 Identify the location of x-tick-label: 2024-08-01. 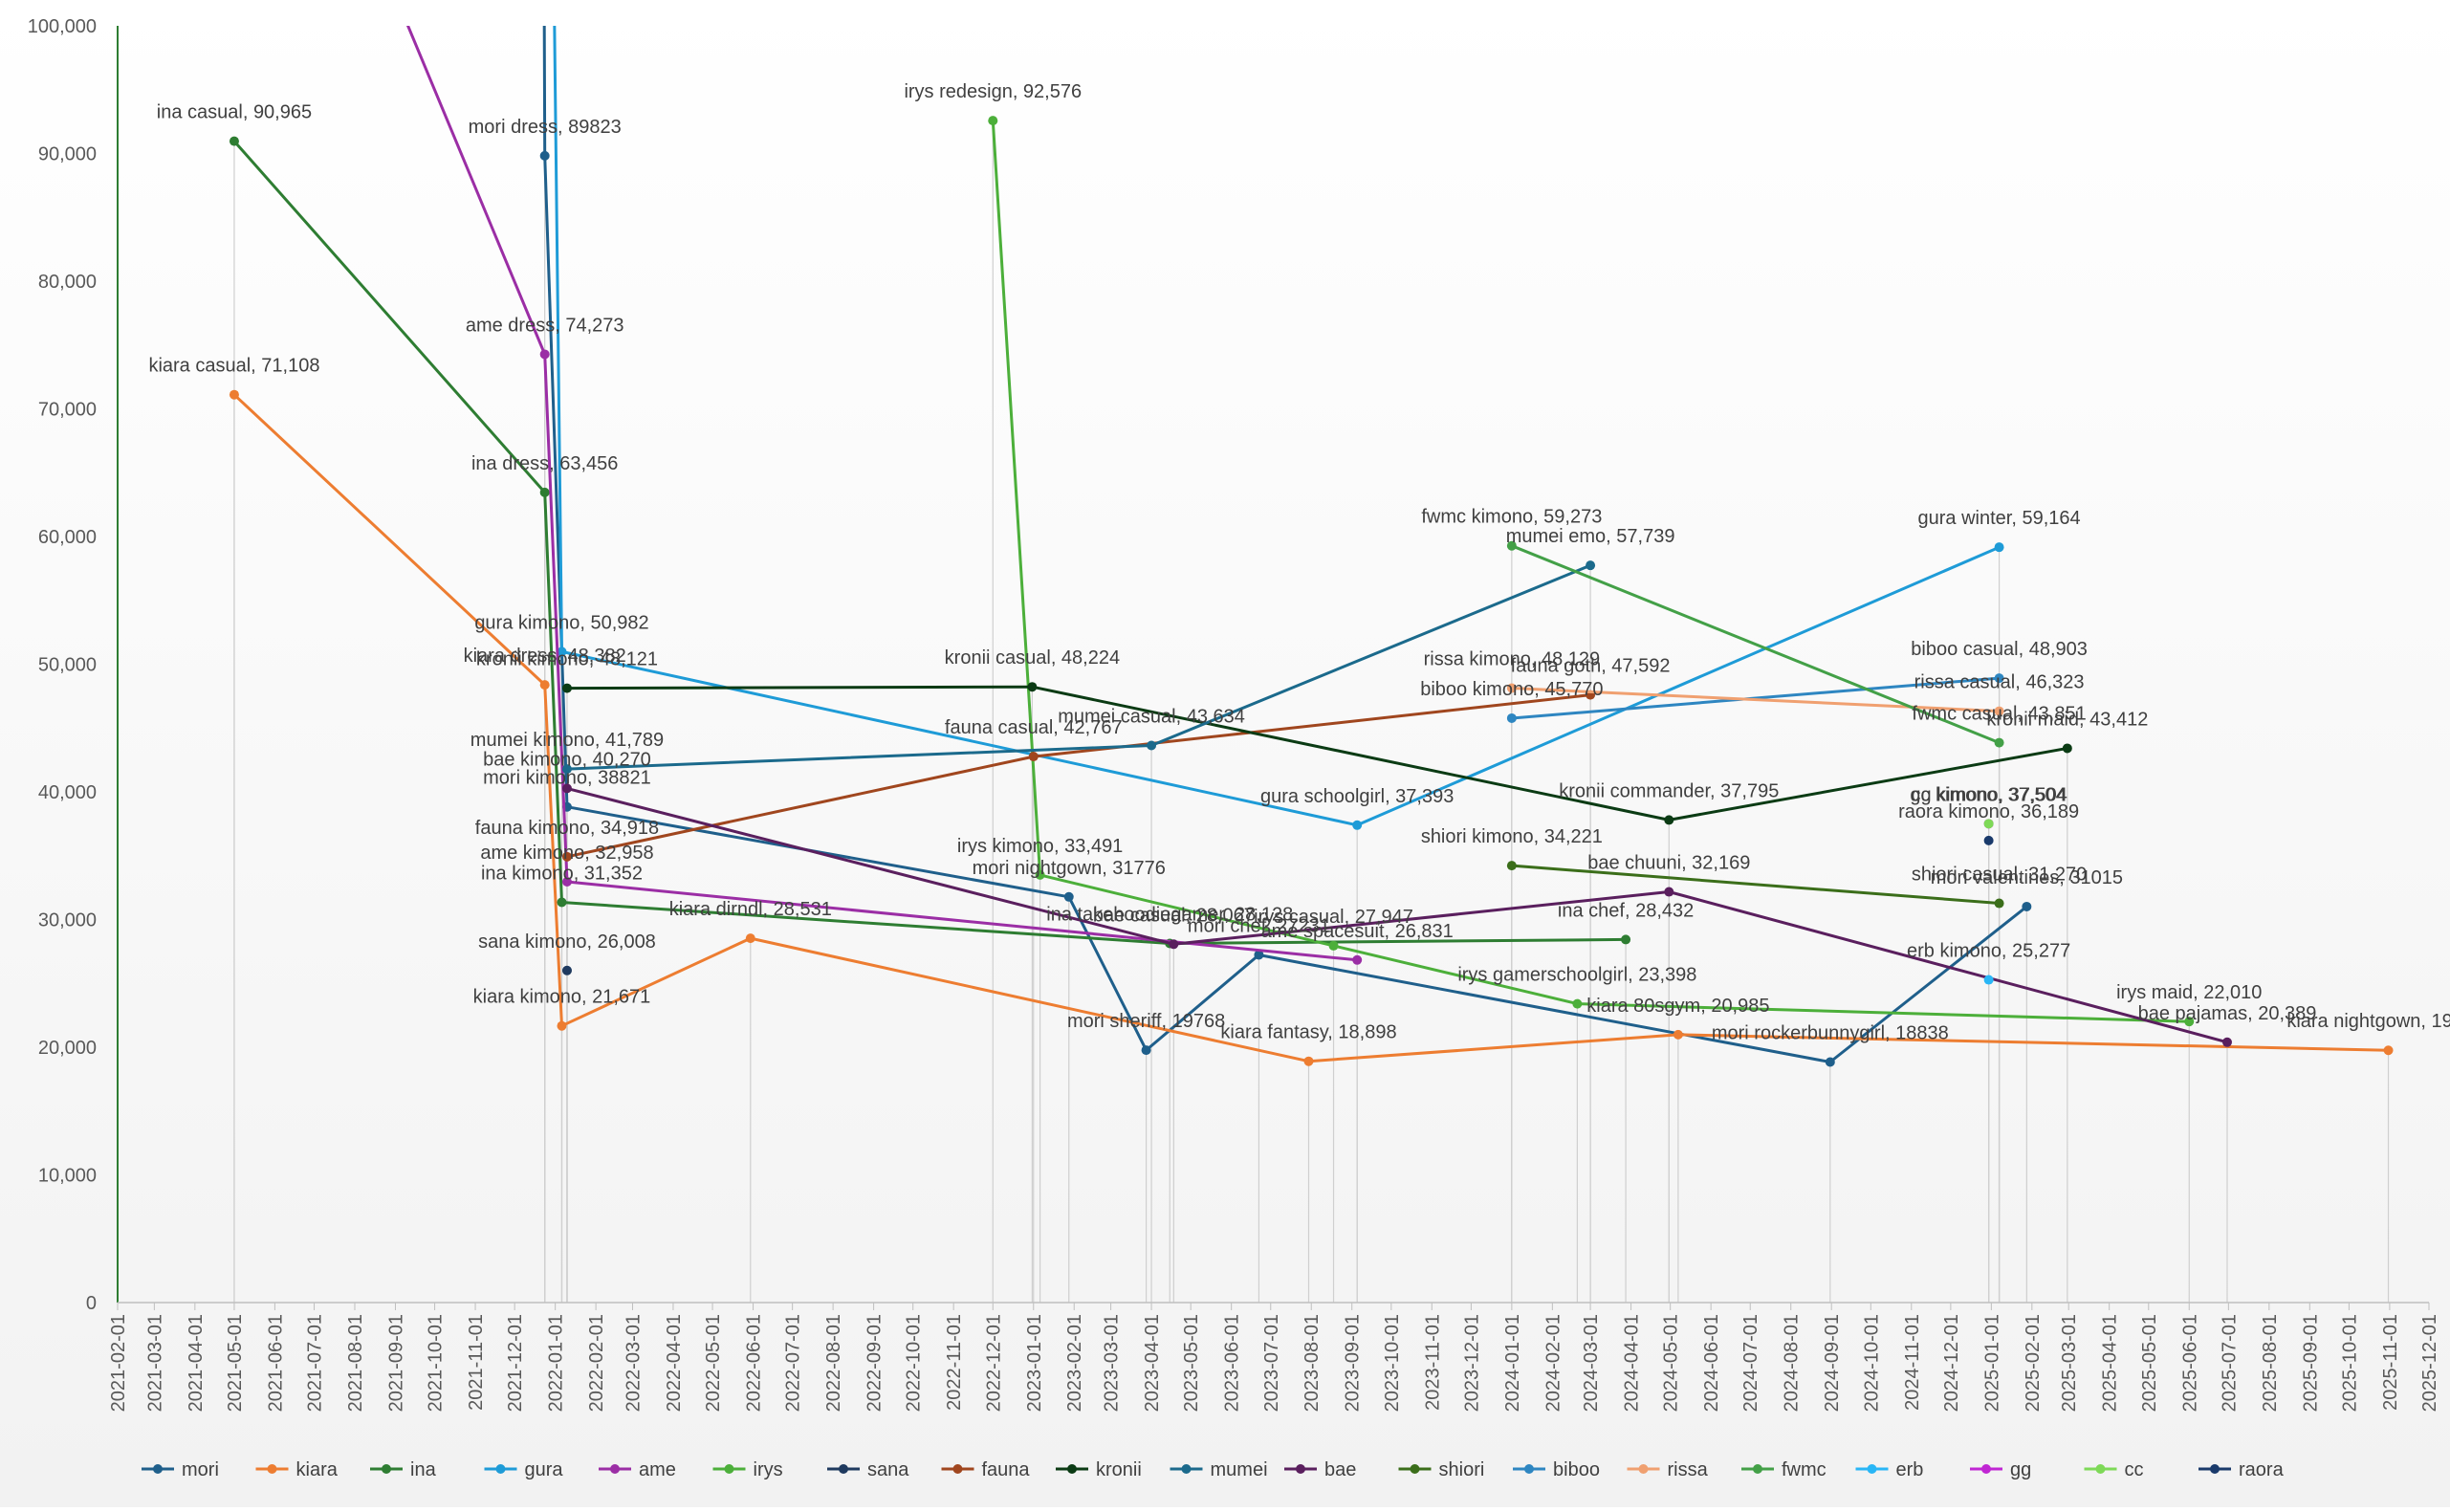
(1792, 1363).